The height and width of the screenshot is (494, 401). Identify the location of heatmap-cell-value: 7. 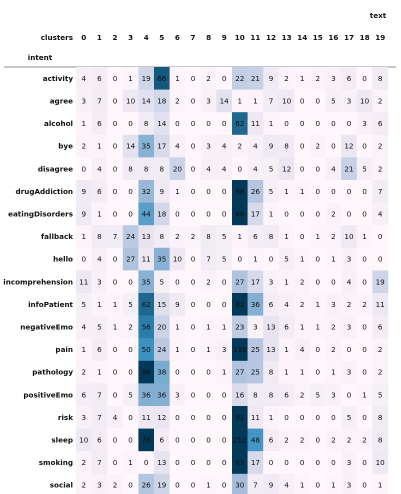
(271, 101).